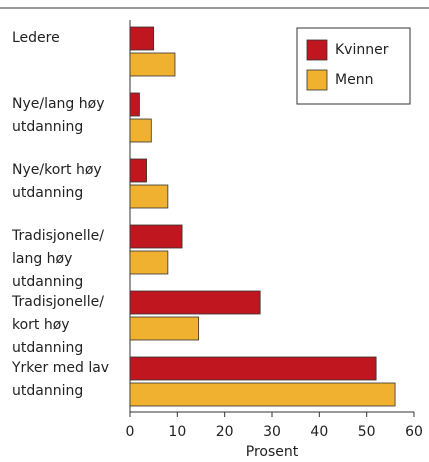 The height and width of the screenshot is (462, 429). What do you see at coordinates (414, 432) in the screenshot?
I see `x-tick-label: 60` at bounding box center [414, 432].